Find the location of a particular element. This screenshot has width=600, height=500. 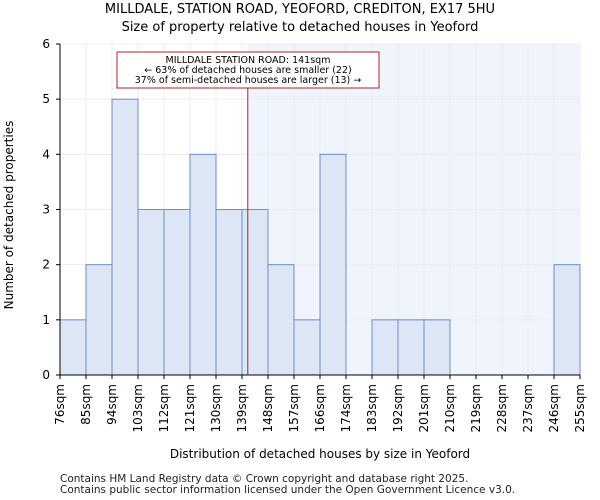

x-tick-label: 94sqm is located at coordinates (112, 404).